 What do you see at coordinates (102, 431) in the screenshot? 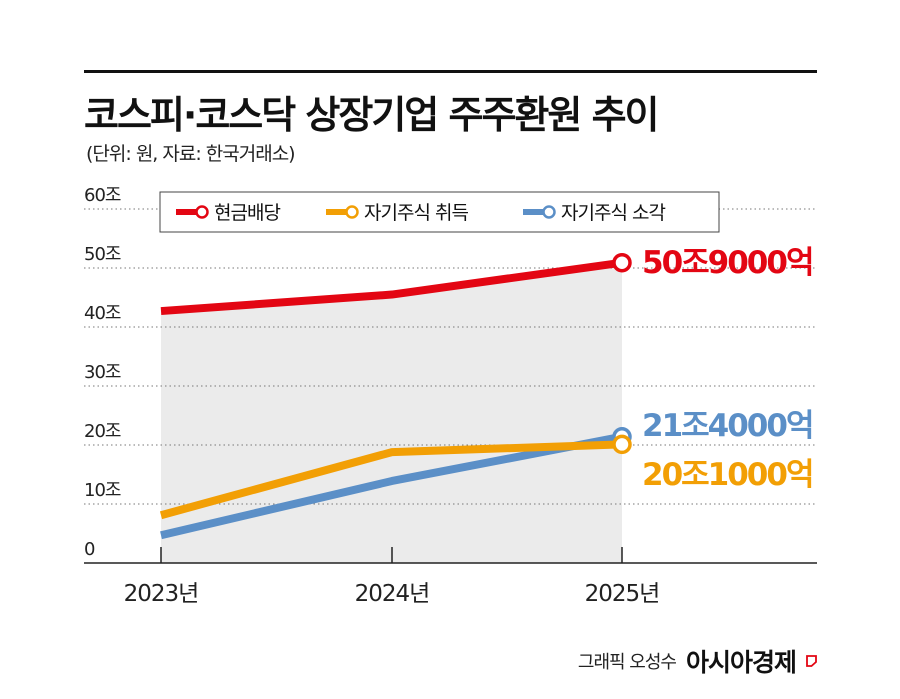
I see `y-tick-label: 20조` at bounding box center [102, 431].